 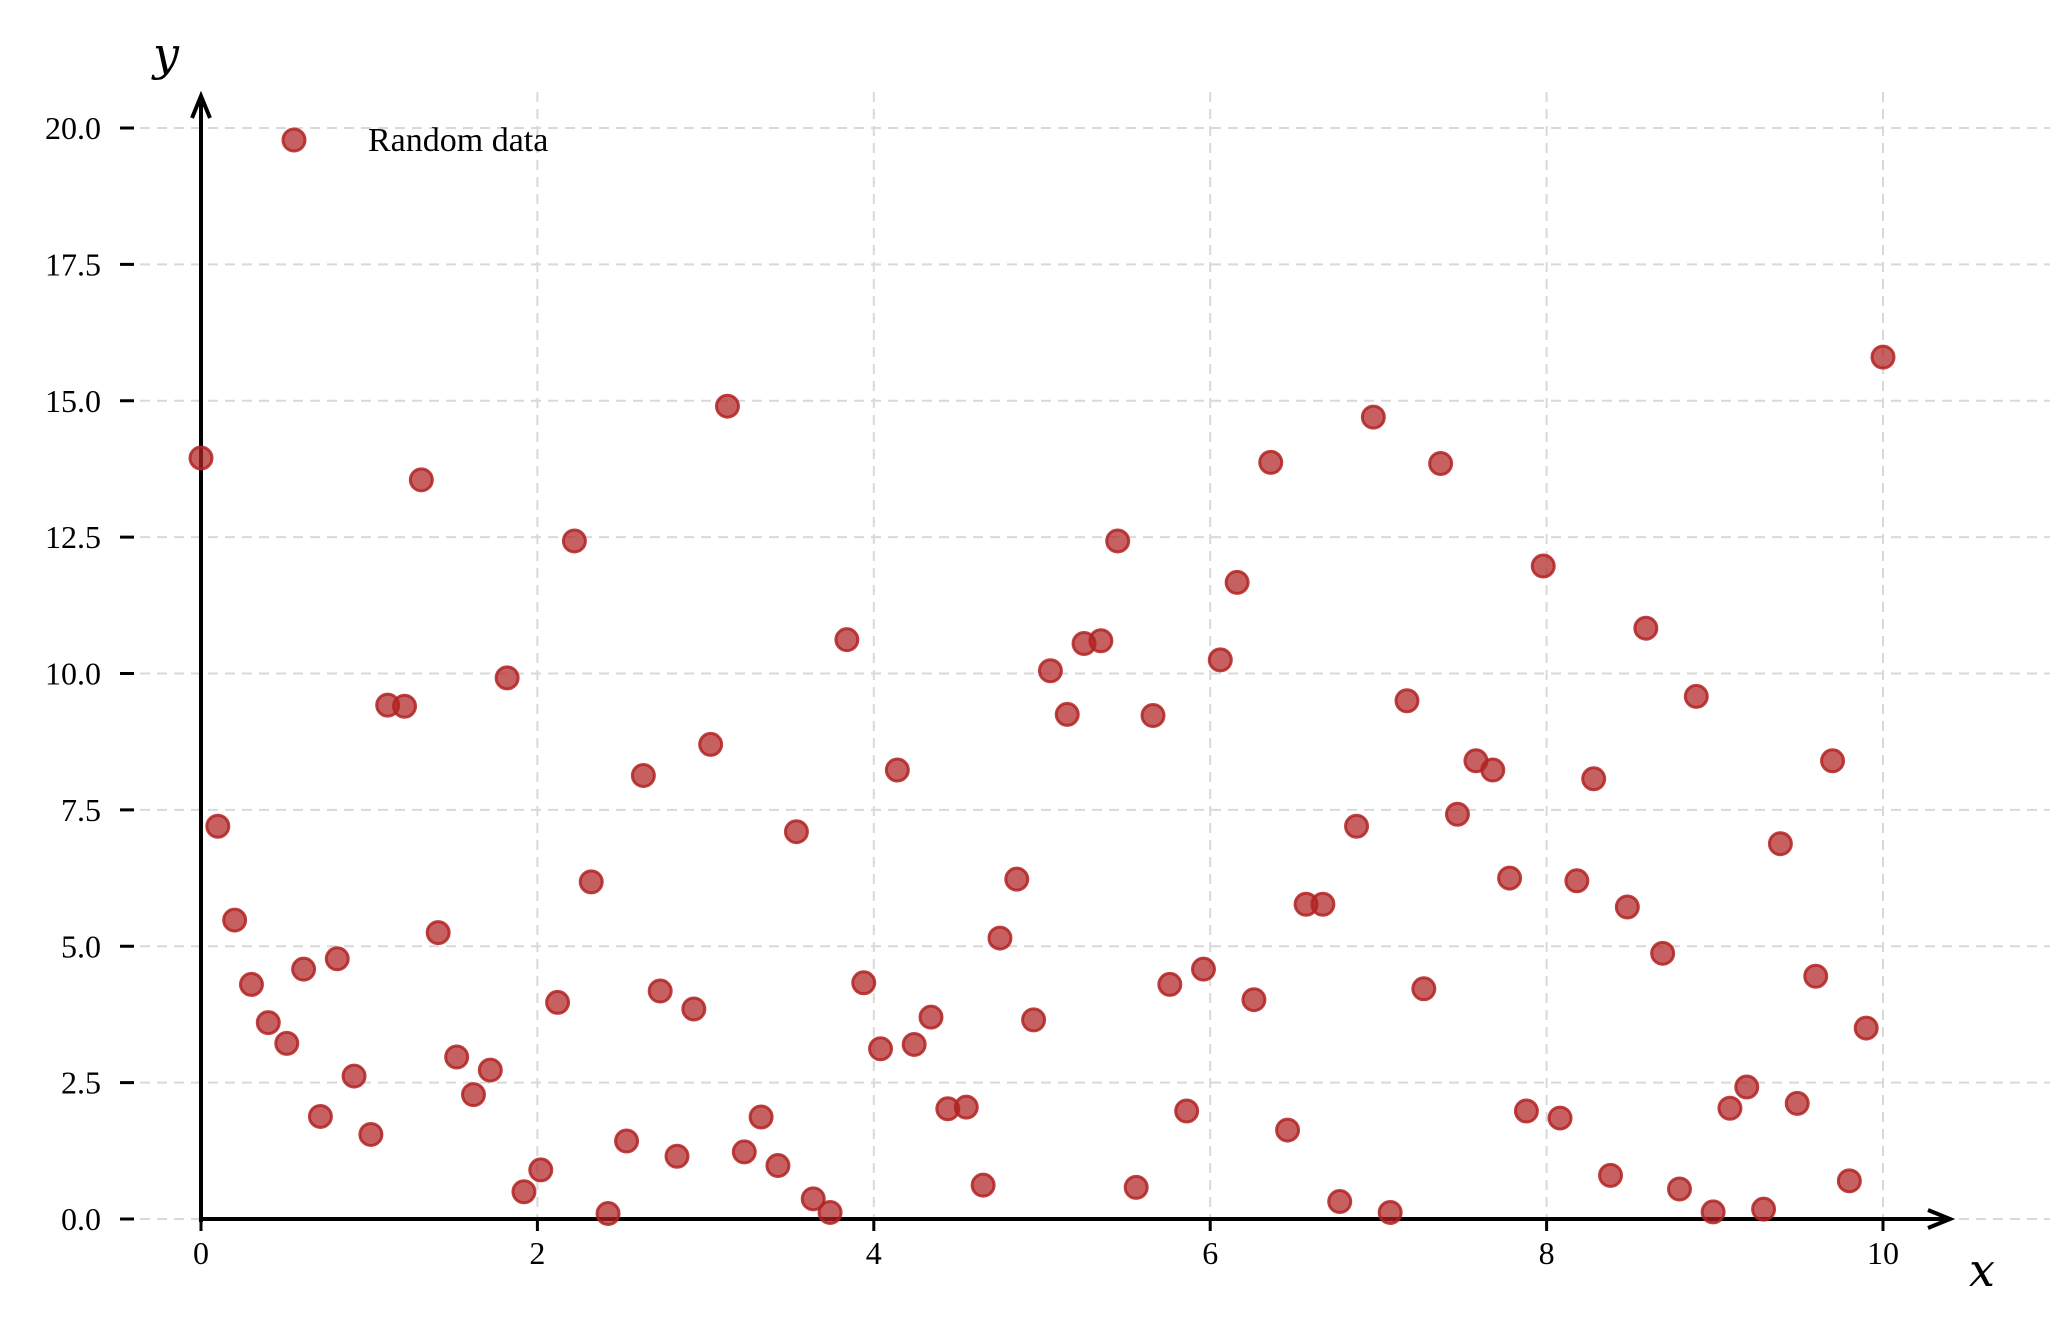 I want to click on legend: Random data, so click(x=414, y=140).